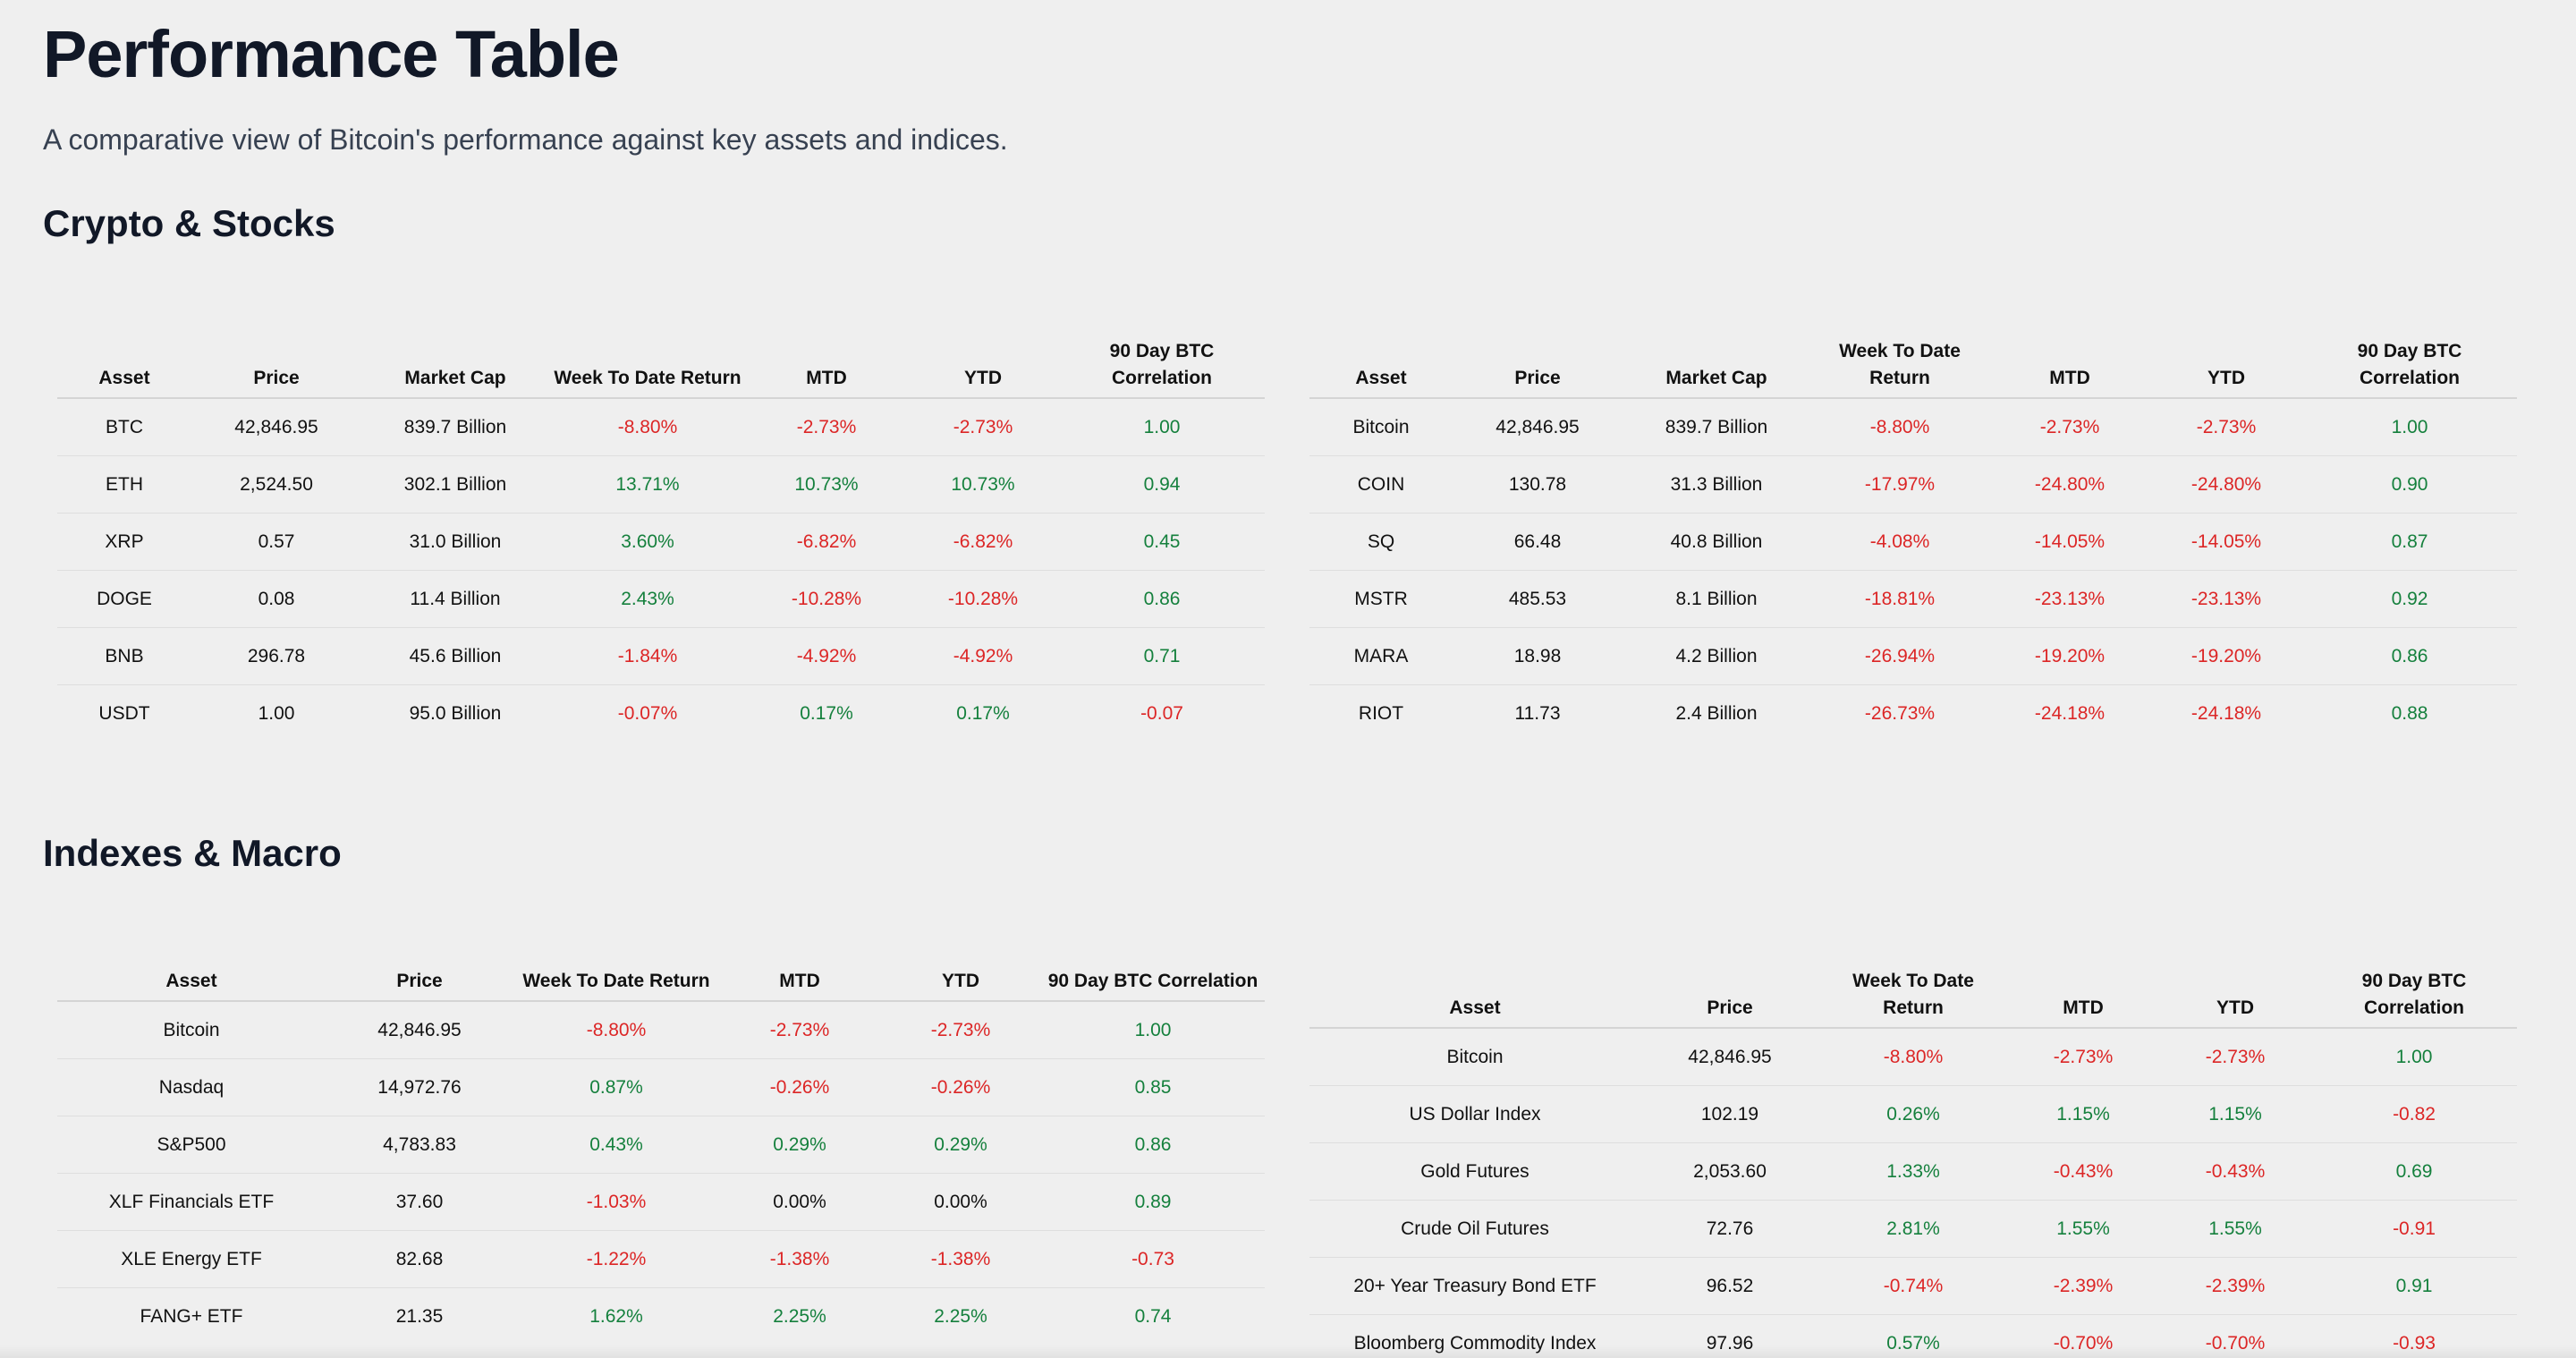 The width and height of the screenshot is (2576, 1358). I want to click on column-header-mtd: MTD, so click(826, 368).